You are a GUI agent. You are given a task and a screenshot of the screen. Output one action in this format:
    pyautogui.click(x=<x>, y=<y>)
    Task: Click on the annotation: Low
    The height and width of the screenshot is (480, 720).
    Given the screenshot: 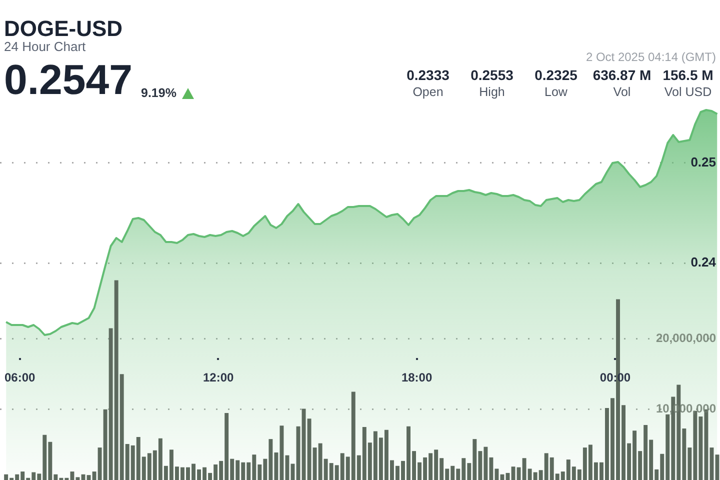 What is the action you would take?
    pyautogui.click(x=556, y=92)
    